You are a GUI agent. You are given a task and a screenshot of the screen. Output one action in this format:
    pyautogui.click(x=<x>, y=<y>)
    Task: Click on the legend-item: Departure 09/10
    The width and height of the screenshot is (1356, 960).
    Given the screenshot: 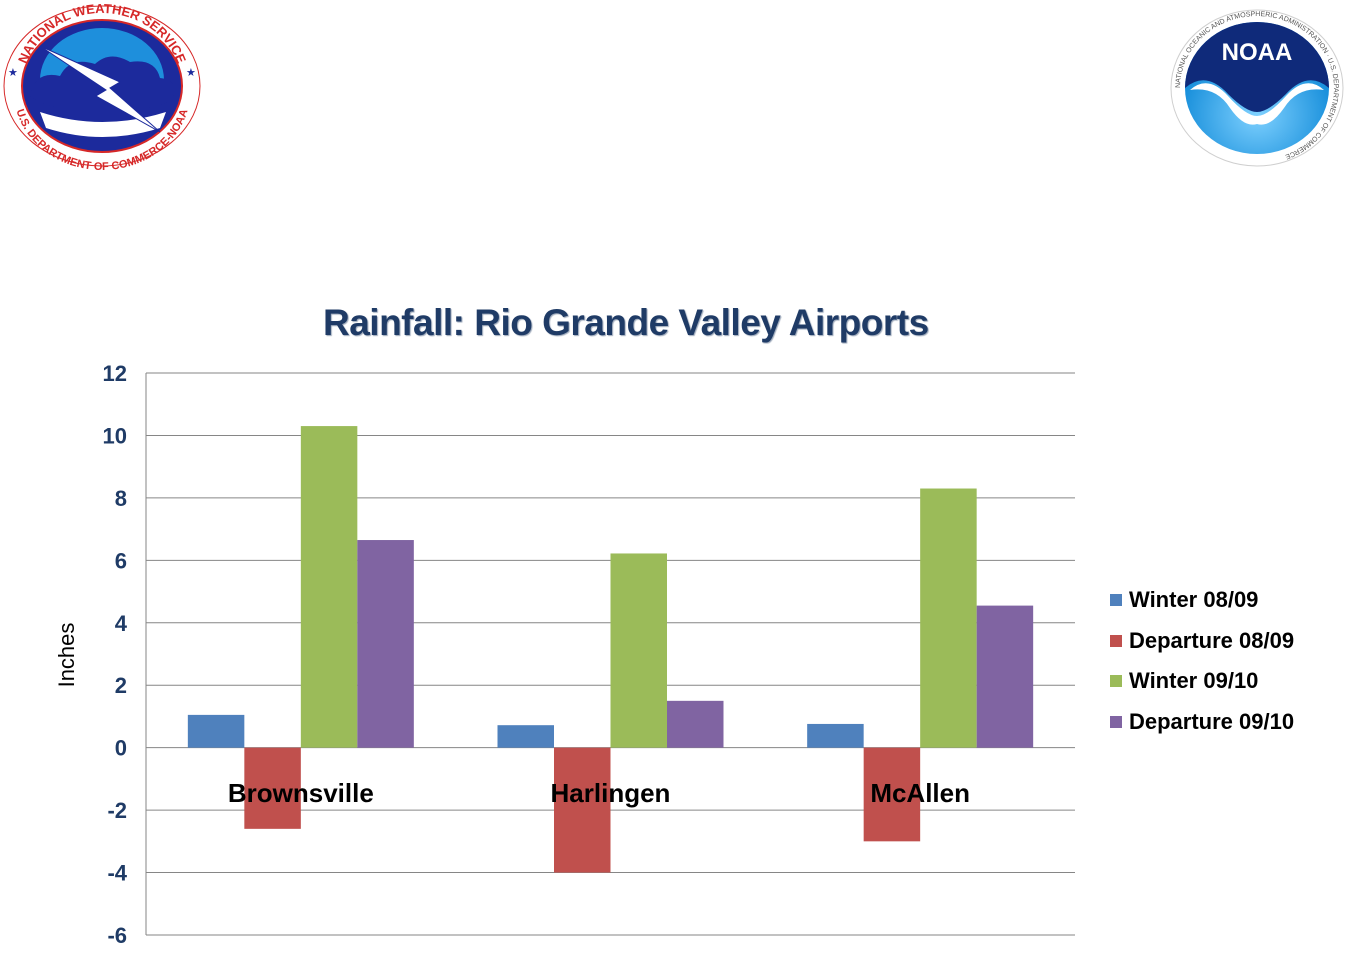 What is the action you would take?
    pyautogui.click(x=1202, y=722)
    